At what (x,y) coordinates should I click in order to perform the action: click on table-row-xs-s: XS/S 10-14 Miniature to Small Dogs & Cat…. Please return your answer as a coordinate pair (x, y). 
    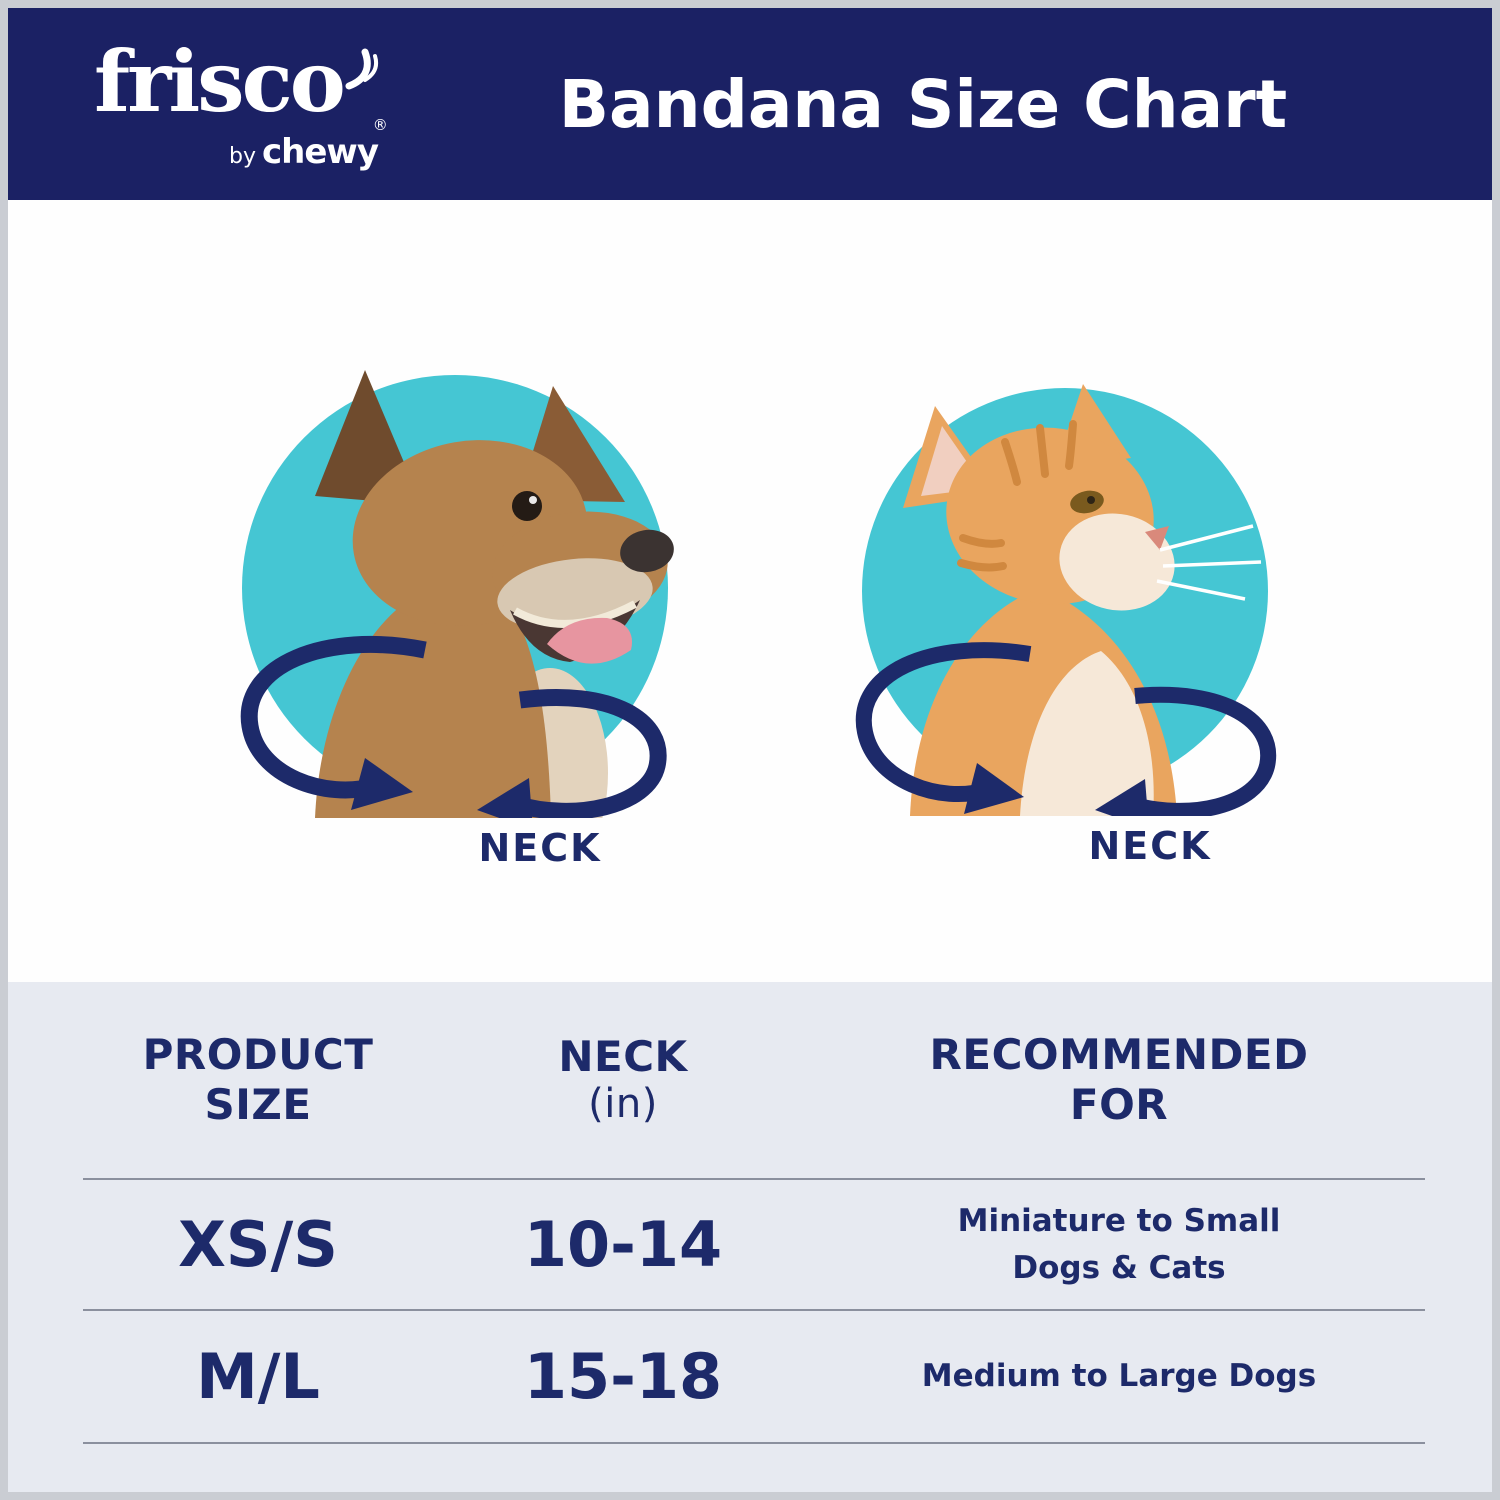
    Looking at the image, I should click on (754, 1243).